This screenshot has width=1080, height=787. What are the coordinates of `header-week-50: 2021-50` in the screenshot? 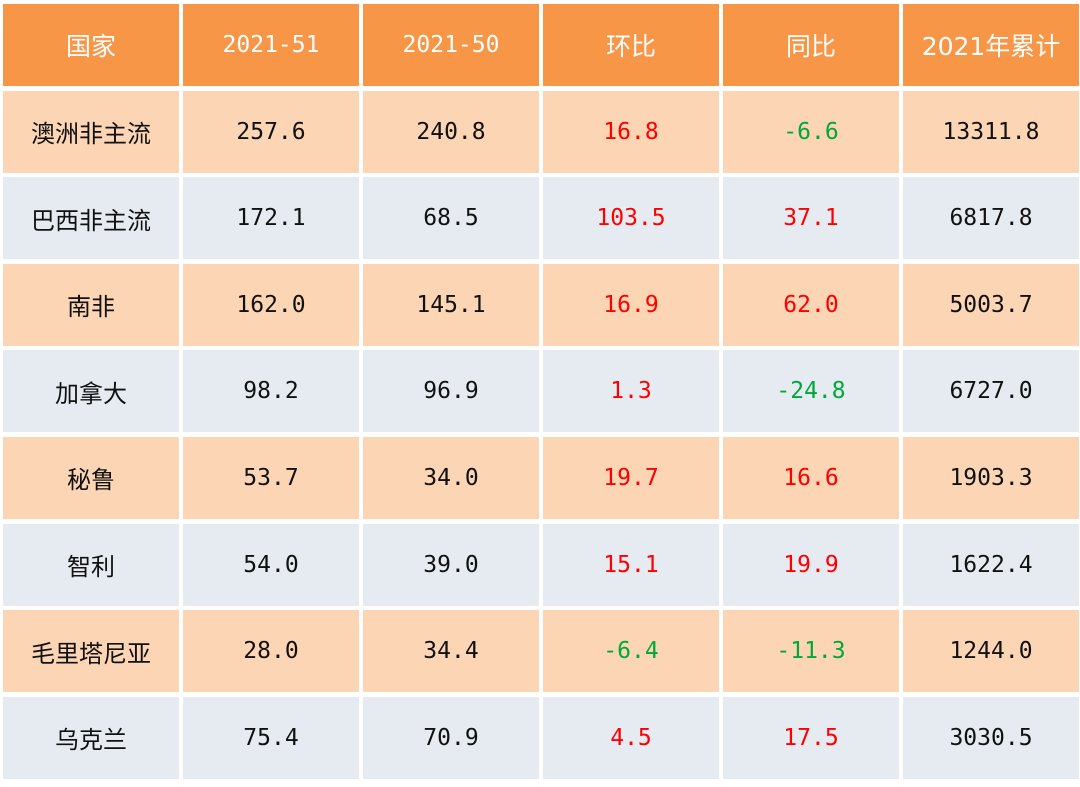 It's located at (451, 45).